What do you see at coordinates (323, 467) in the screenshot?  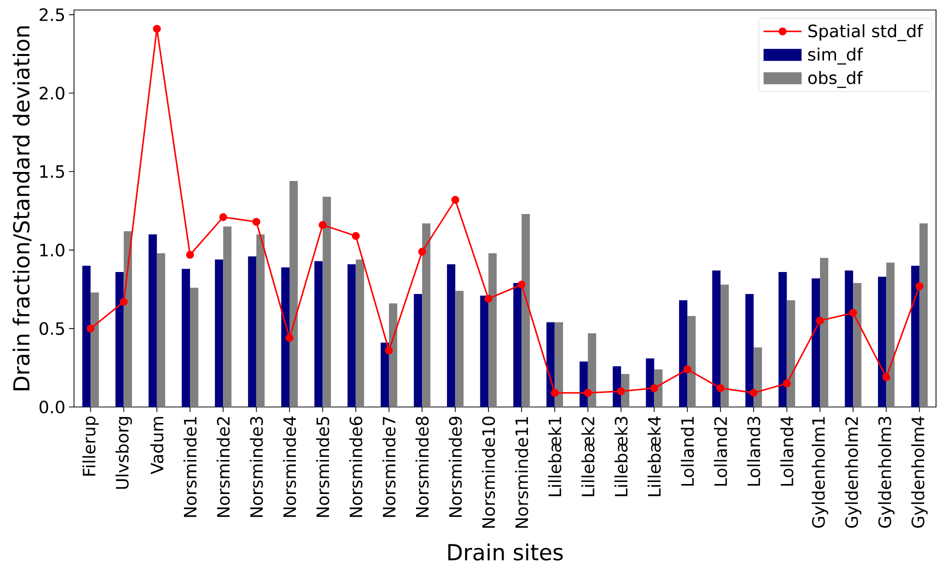 I see `x-tick-label: Norsminde5` at bounding box center [323, 467].